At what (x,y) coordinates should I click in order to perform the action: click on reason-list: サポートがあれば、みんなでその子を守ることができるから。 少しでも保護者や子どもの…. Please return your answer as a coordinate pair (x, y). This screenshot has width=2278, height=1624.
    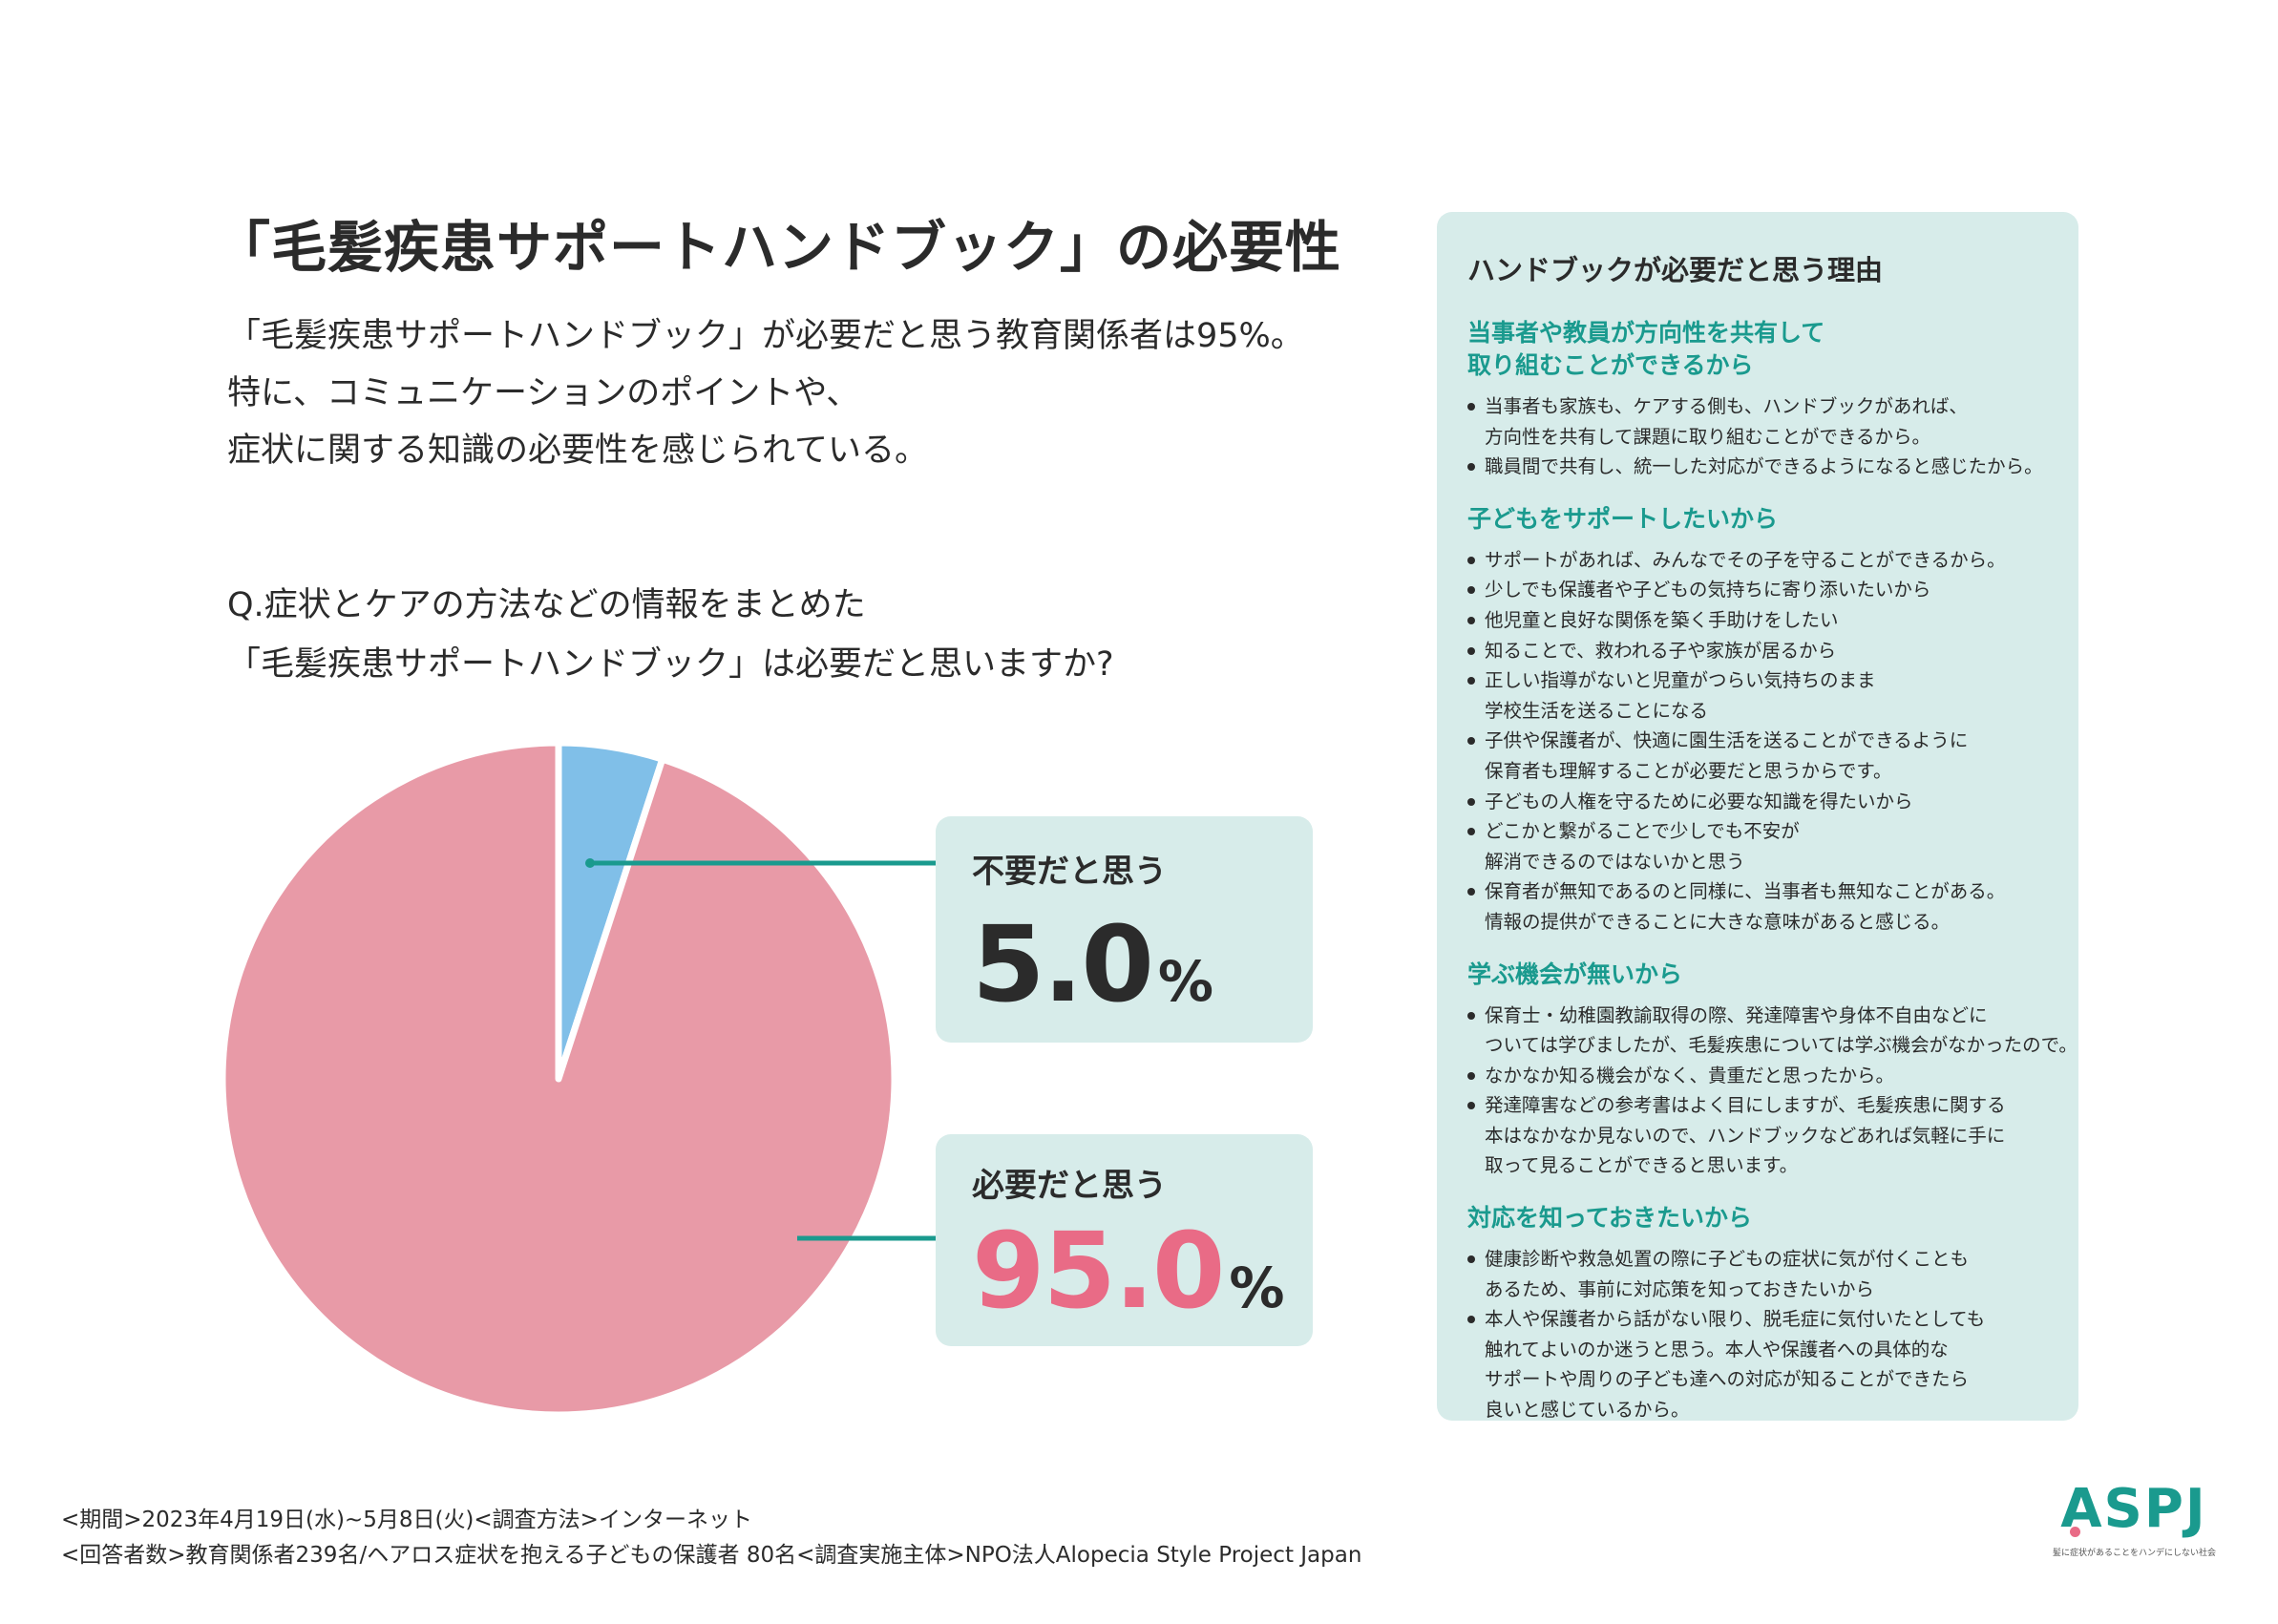
    Looking at the image, I should click on (1763, 741).